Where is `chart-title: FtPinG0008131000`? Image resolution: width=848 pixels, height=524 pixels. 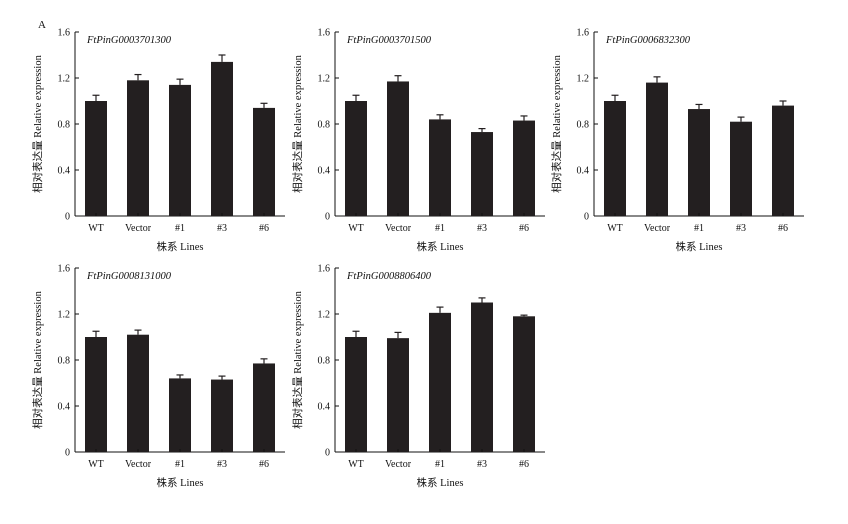 chart-title: FtPinG0008131000 is located at coordinates (129, 276).